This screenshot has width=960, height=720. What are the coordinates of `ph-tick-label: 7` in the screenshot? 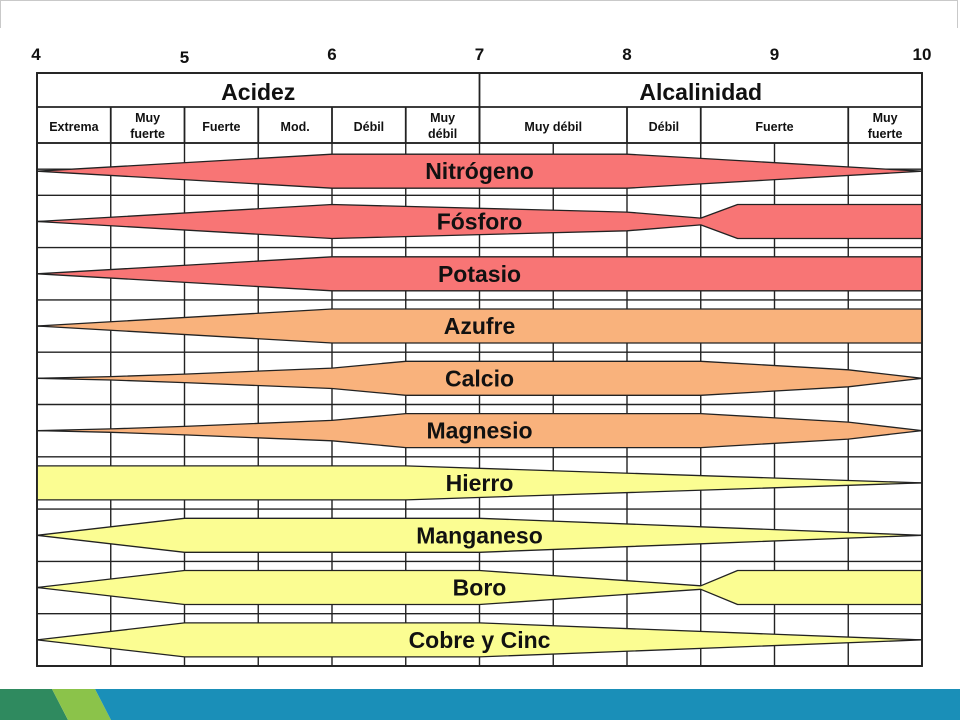 It's located at (479, 54).